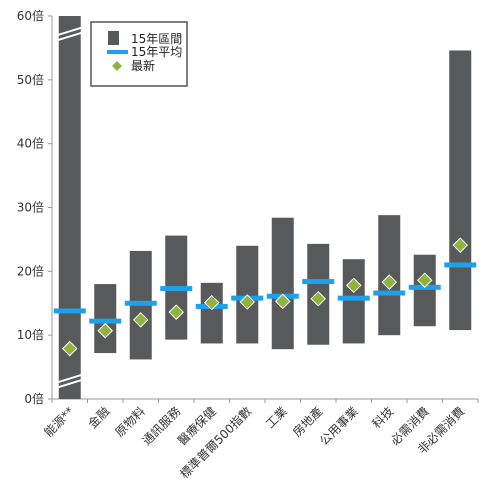  Describe the element at coordinates (143, 65) in the screenshot. I see `legend-latest-label: 最新` at that location.